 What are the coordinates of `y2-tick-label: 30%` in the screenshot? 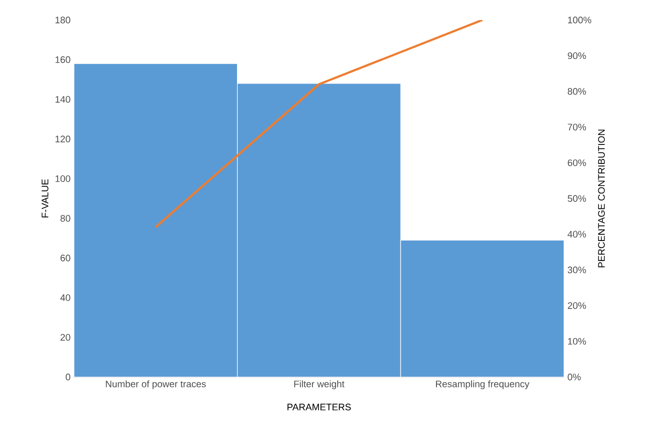 It's located at (577, 270).